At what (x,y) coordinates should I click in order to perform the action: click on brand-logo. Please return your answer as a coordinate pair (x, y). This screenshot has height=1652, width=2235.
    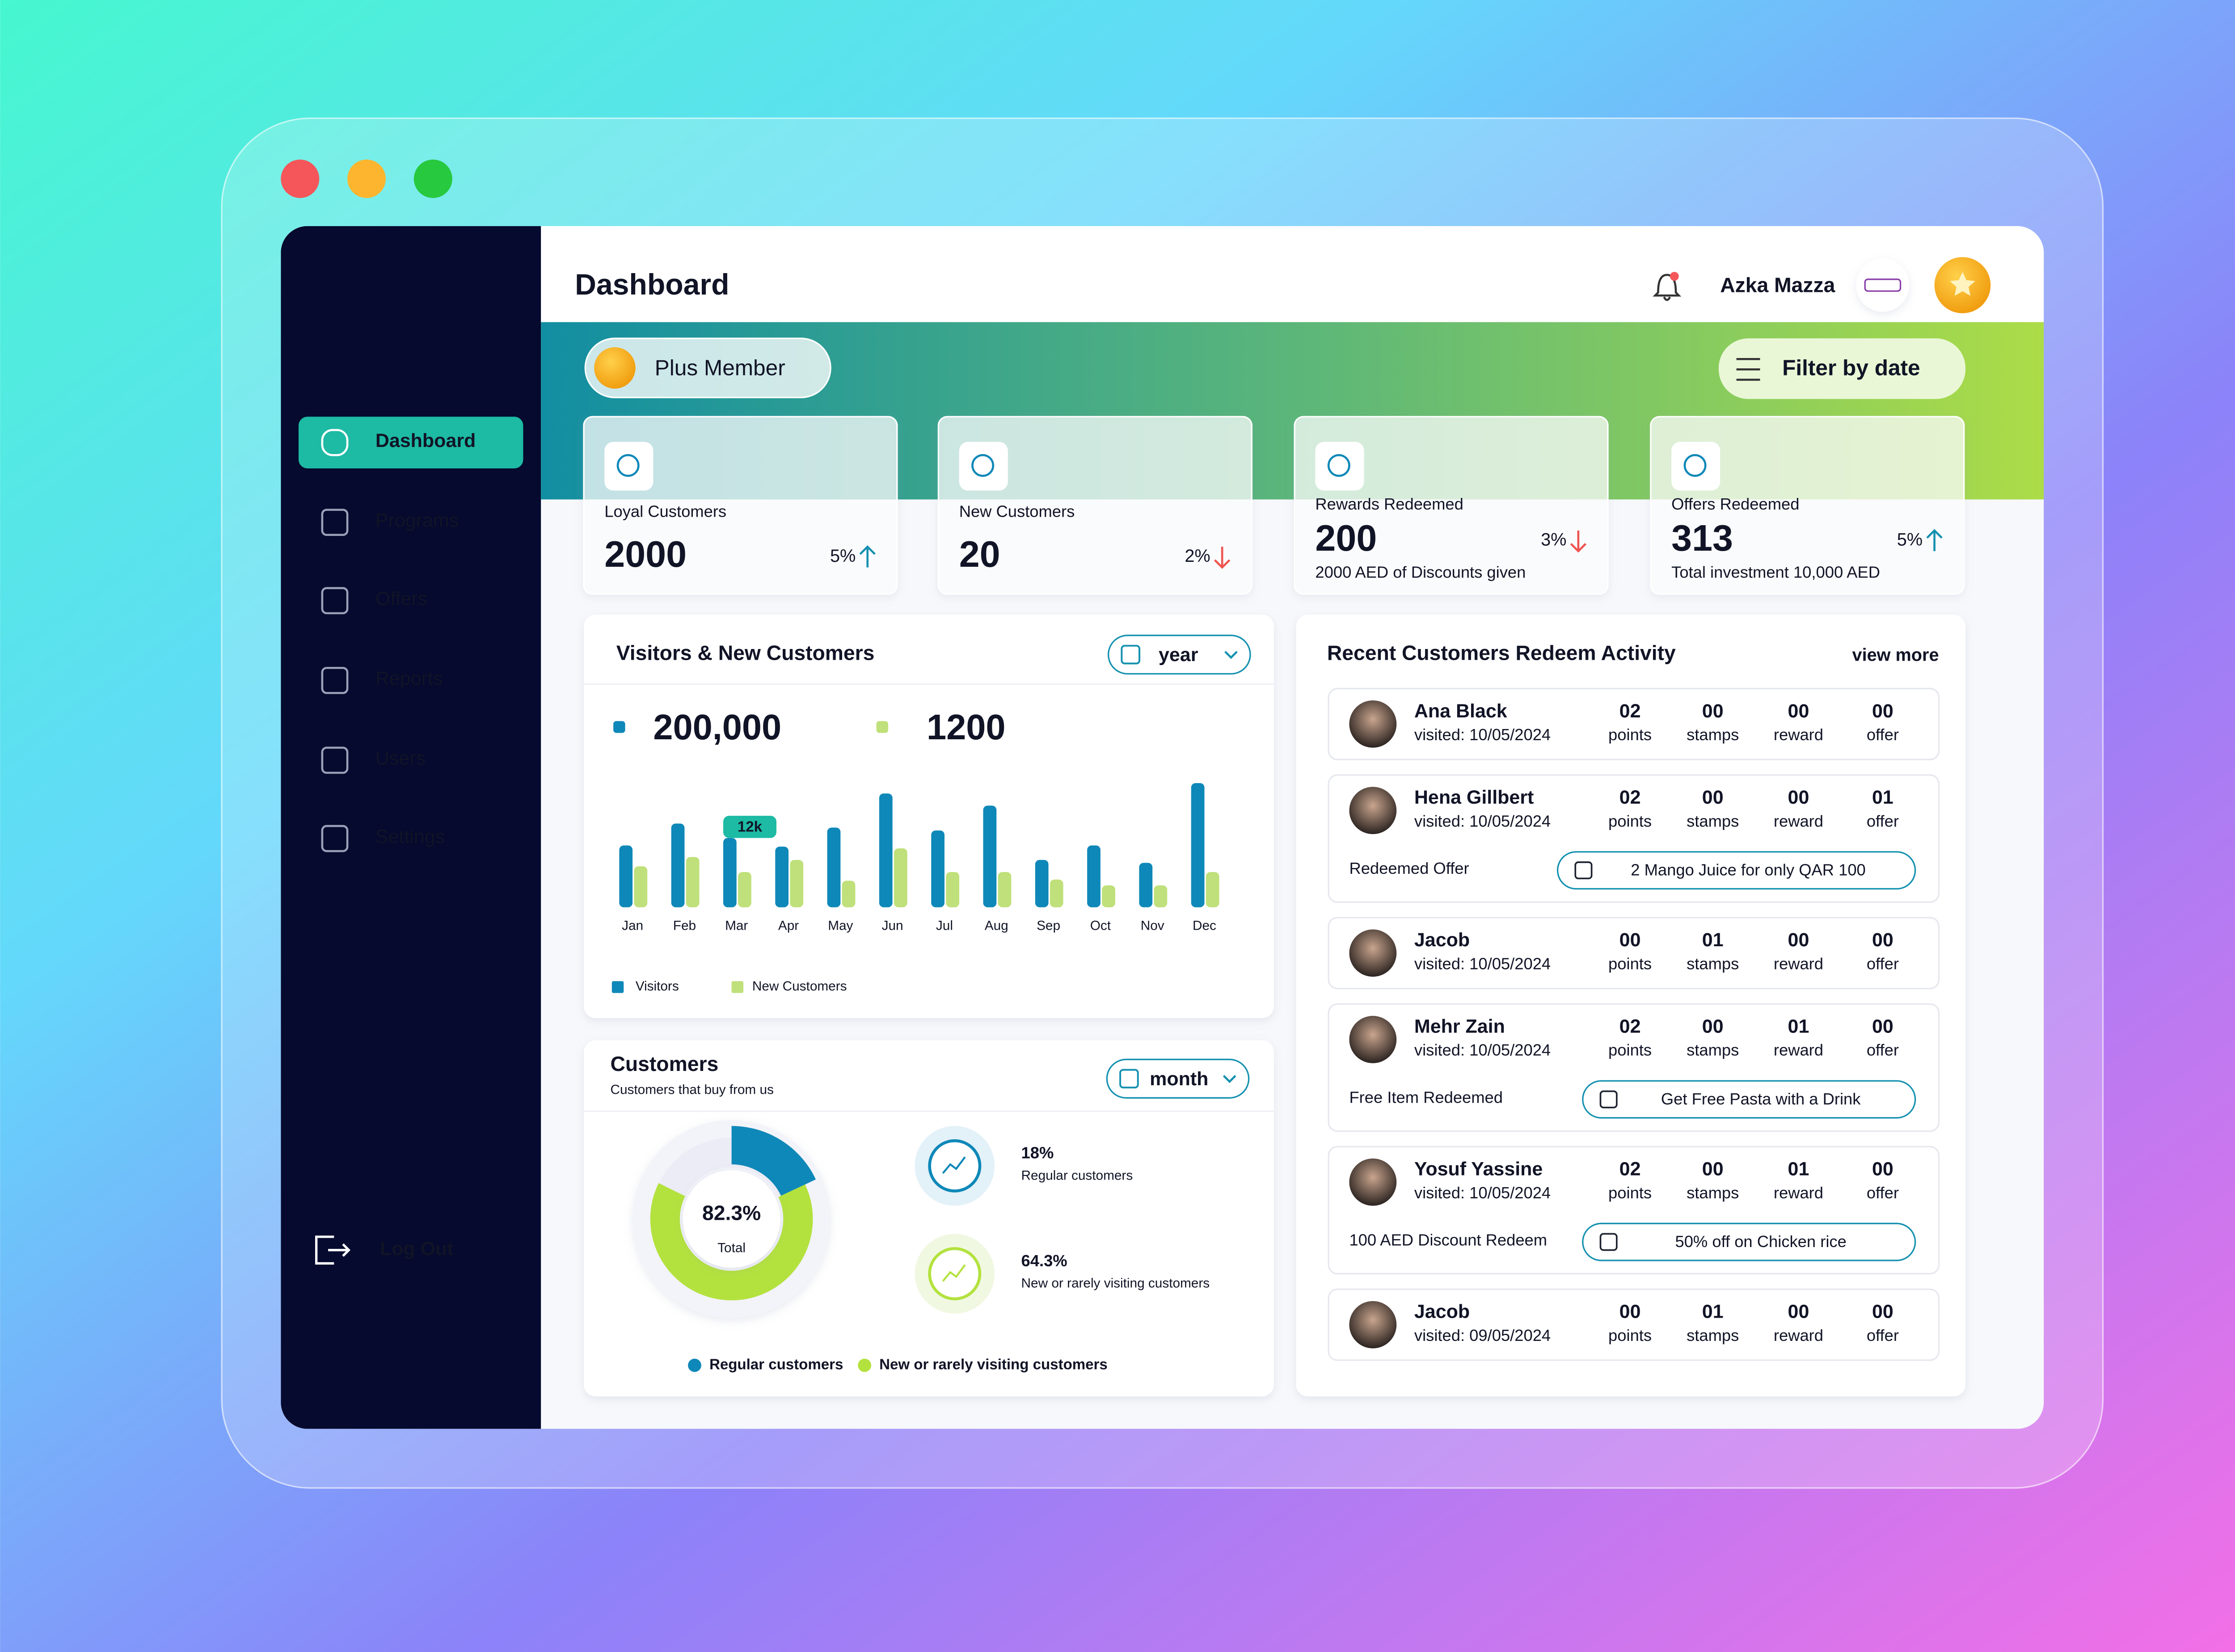
    Looking at the image, I should click on (1883, 285).